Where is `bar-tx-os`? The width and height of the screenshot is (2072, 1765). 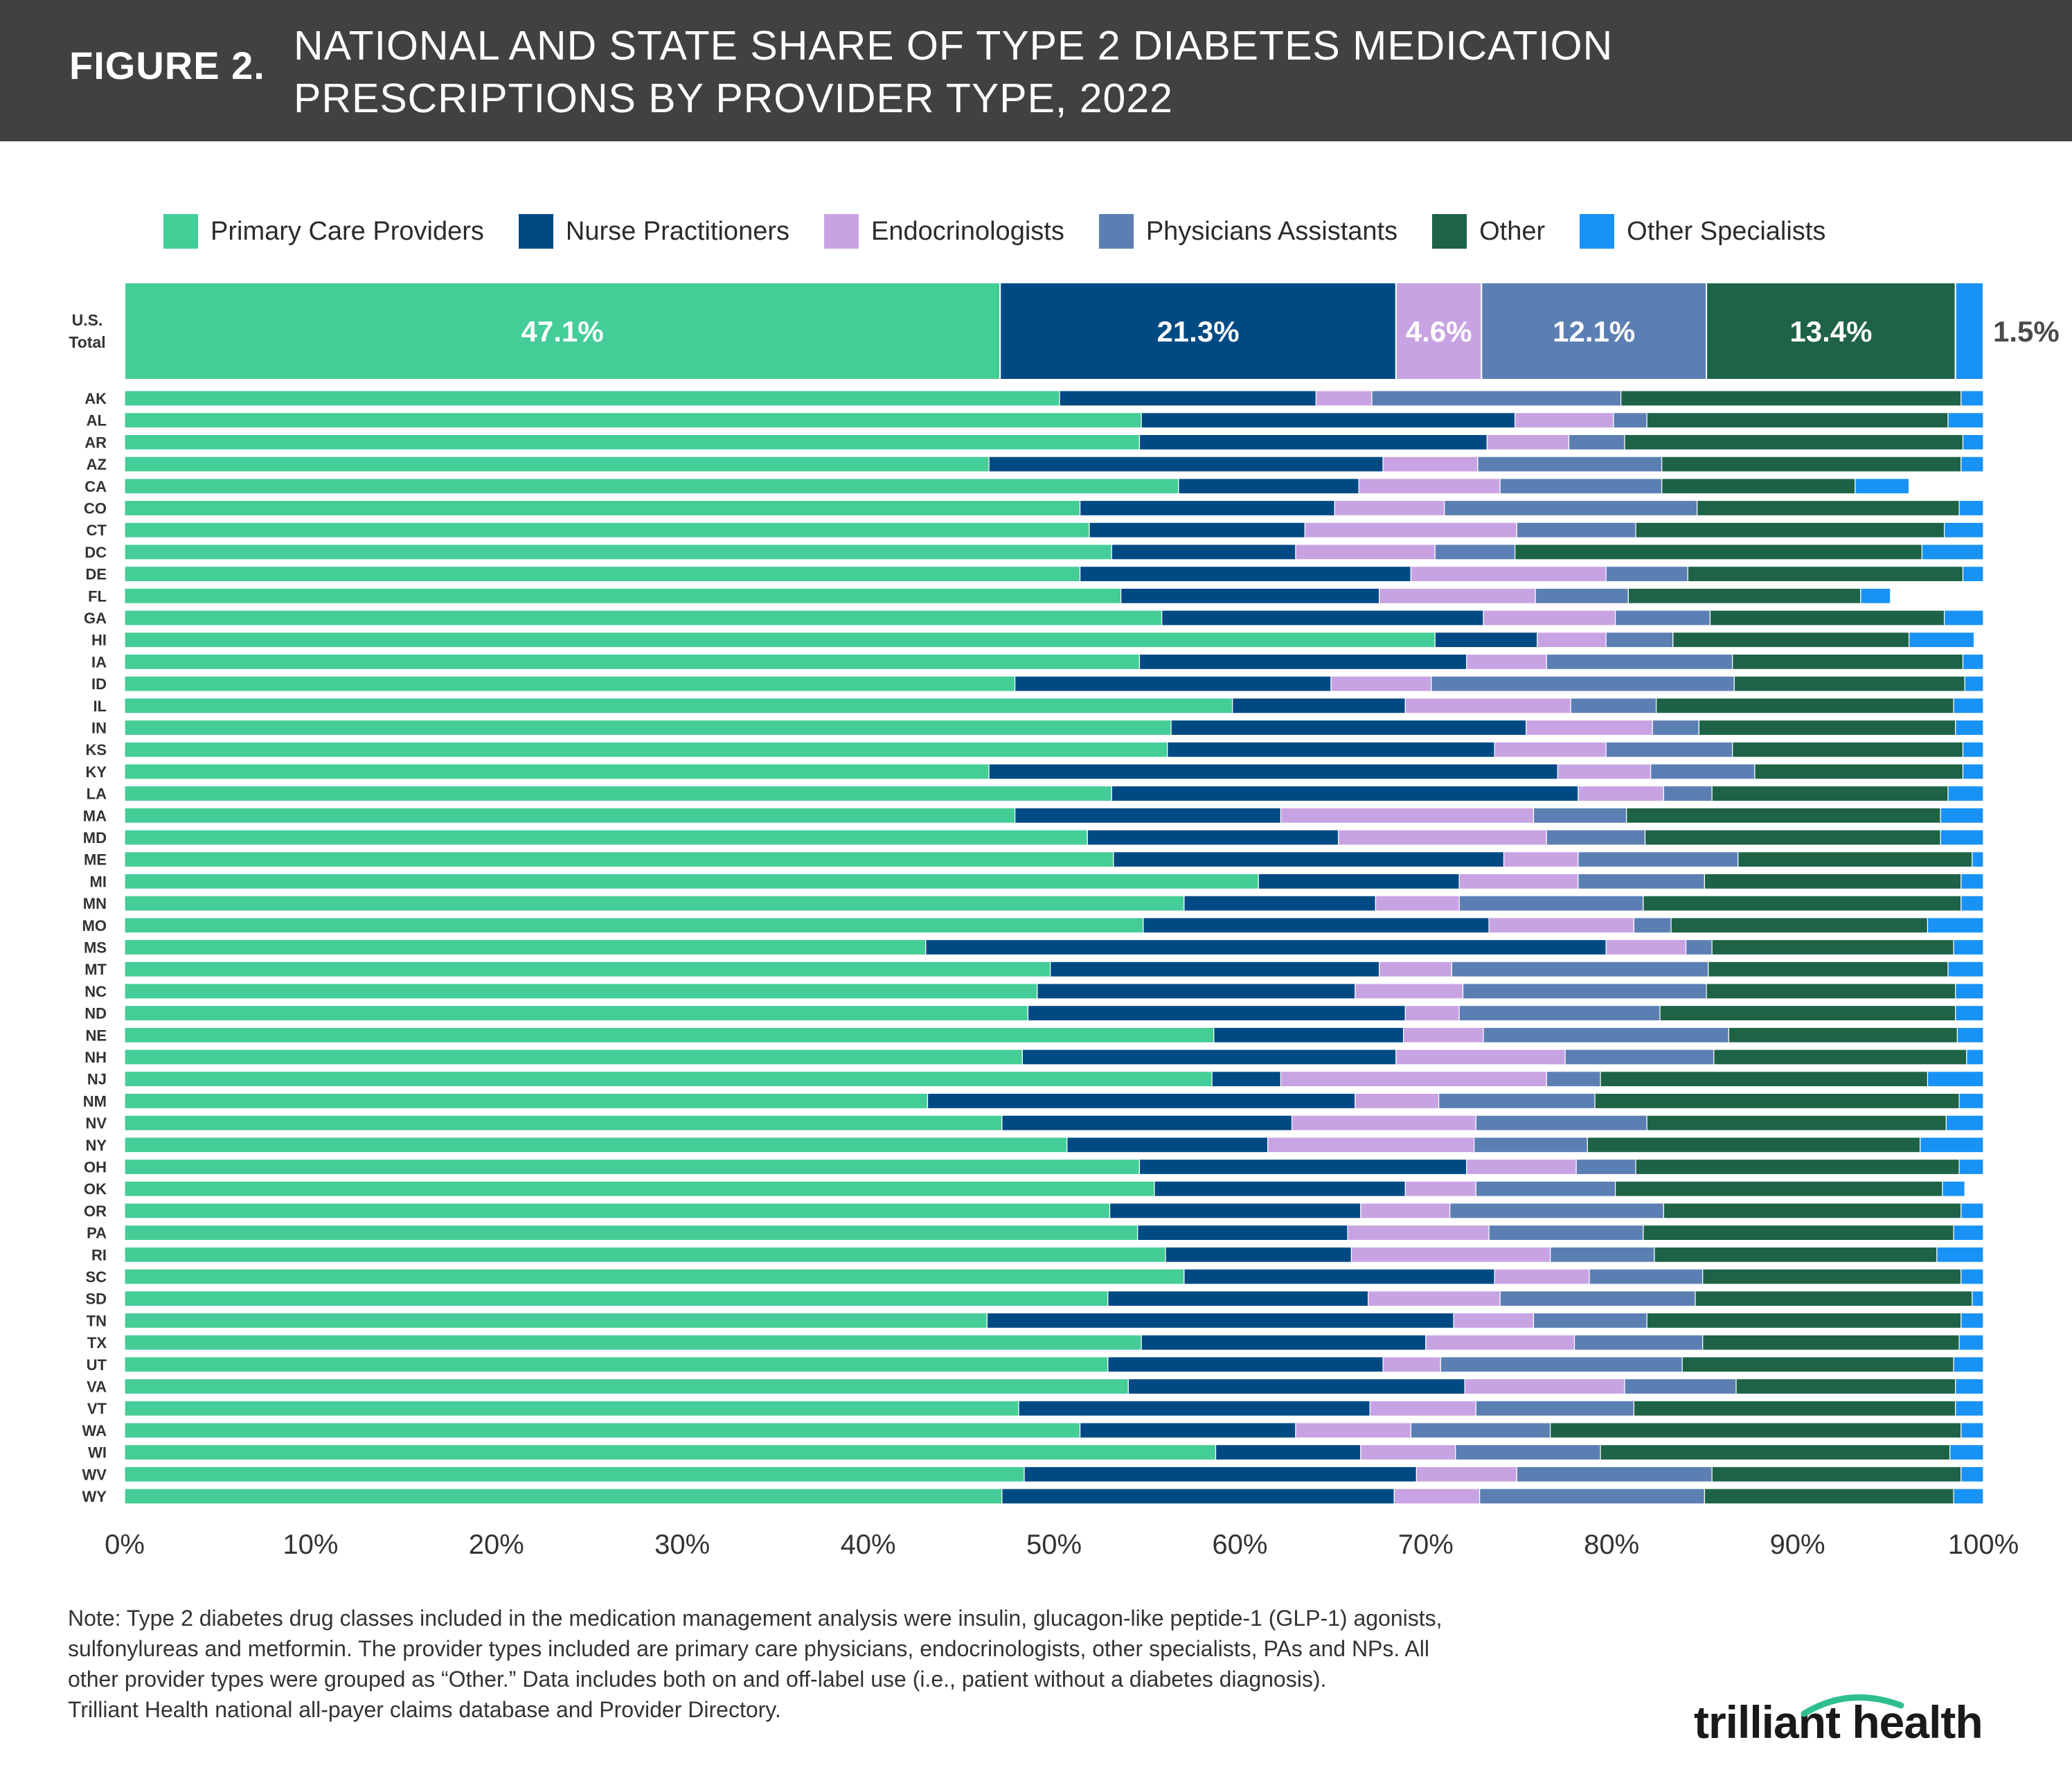
bar-tx-os is located at coordinates (1971, 1342).